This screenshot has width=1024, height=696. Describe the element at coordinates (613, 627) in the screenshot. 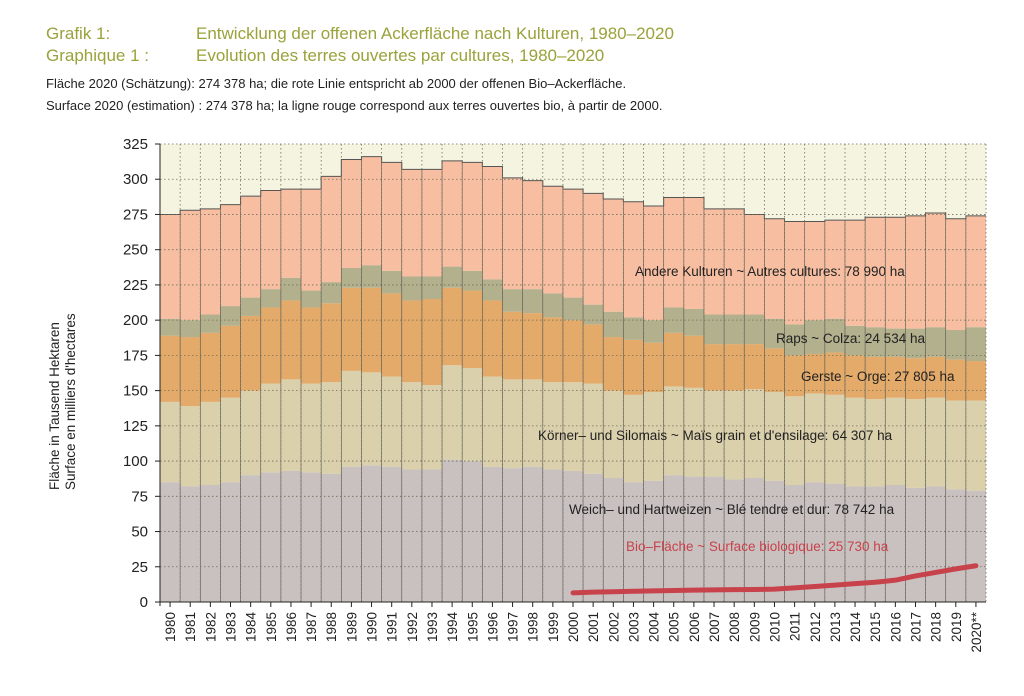

I see `x-tick-label: 2002` at that location.